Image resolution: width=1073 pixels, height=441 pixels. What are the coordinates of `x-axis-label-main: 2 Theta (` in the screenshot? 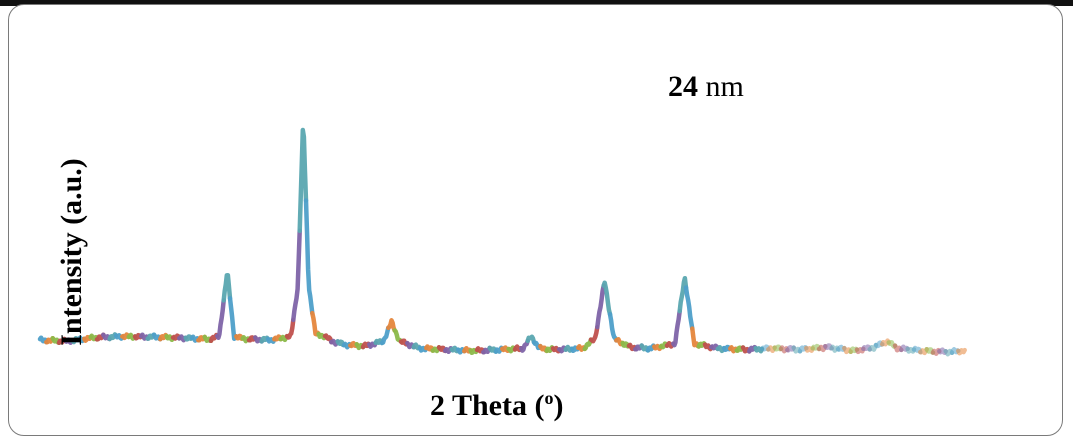 It's located at (487, 405).